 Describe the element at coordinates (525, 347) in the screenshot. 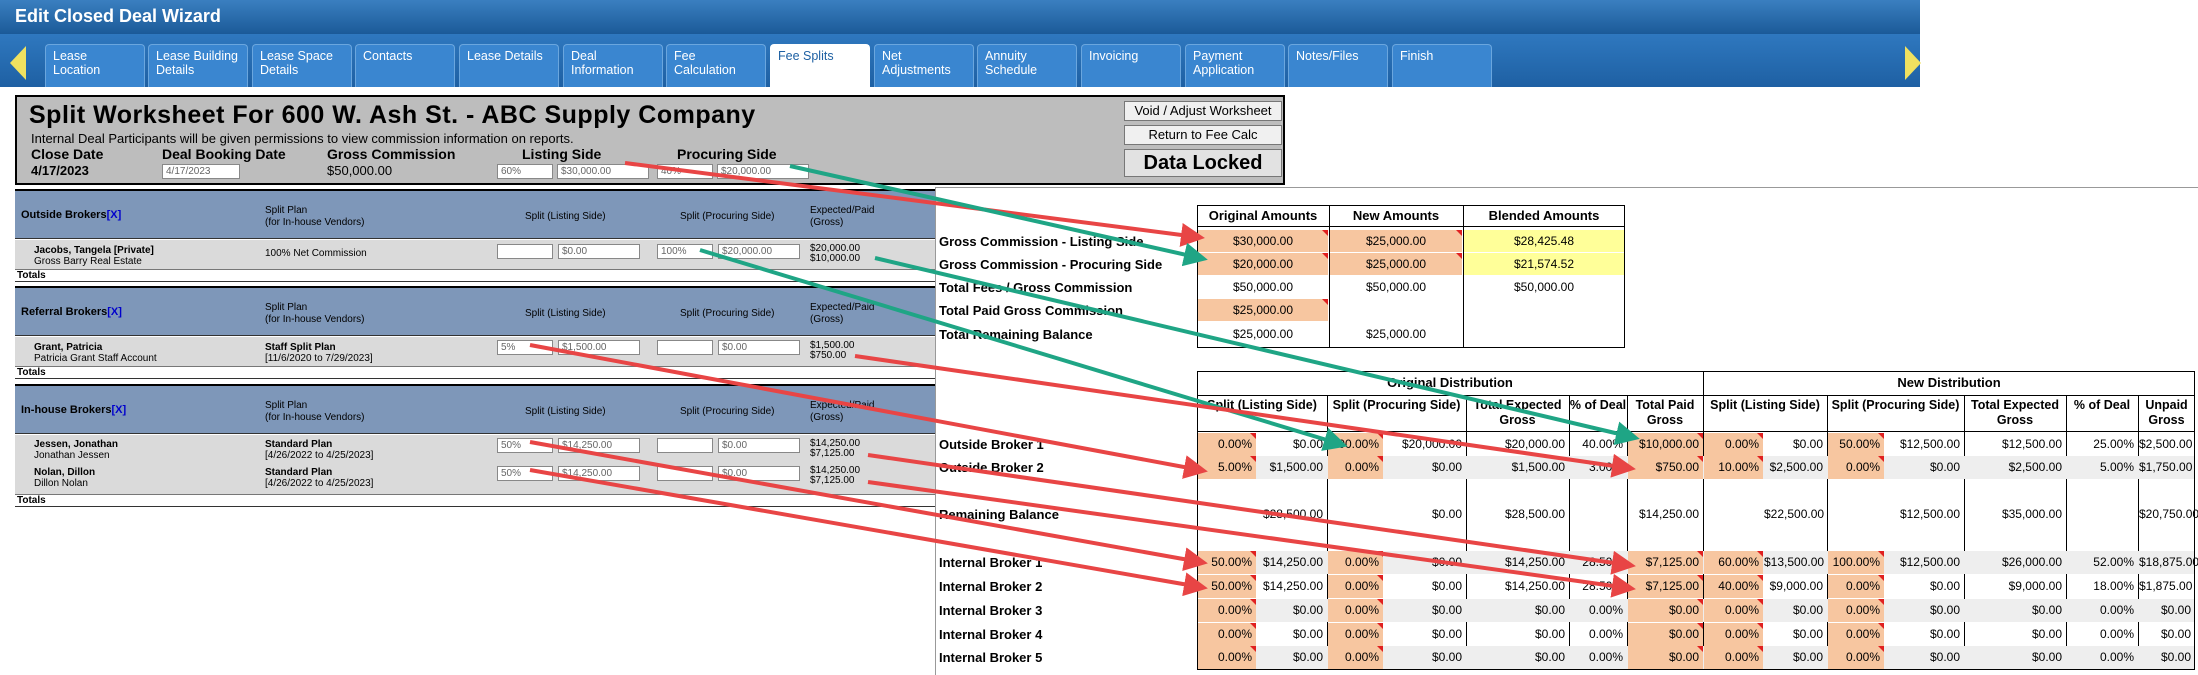

I see `referral-broker-listing-pct-field: 5%` at that location.